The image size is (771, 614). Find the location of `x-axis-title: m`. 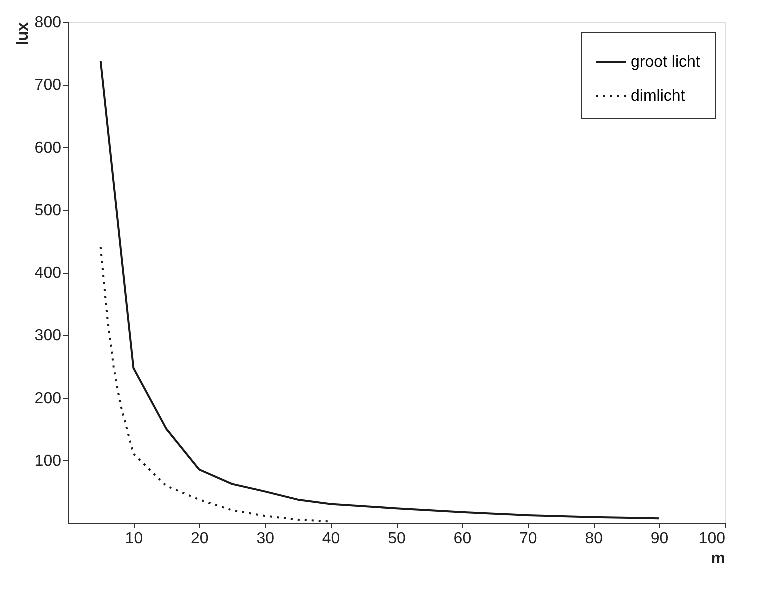

x-axis-title: m is located at coordinates (718, 559).